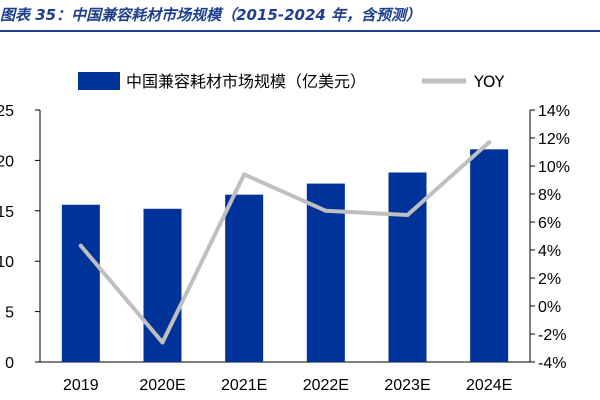  I want to click on yoy-point-2021E, so click(244, 174).